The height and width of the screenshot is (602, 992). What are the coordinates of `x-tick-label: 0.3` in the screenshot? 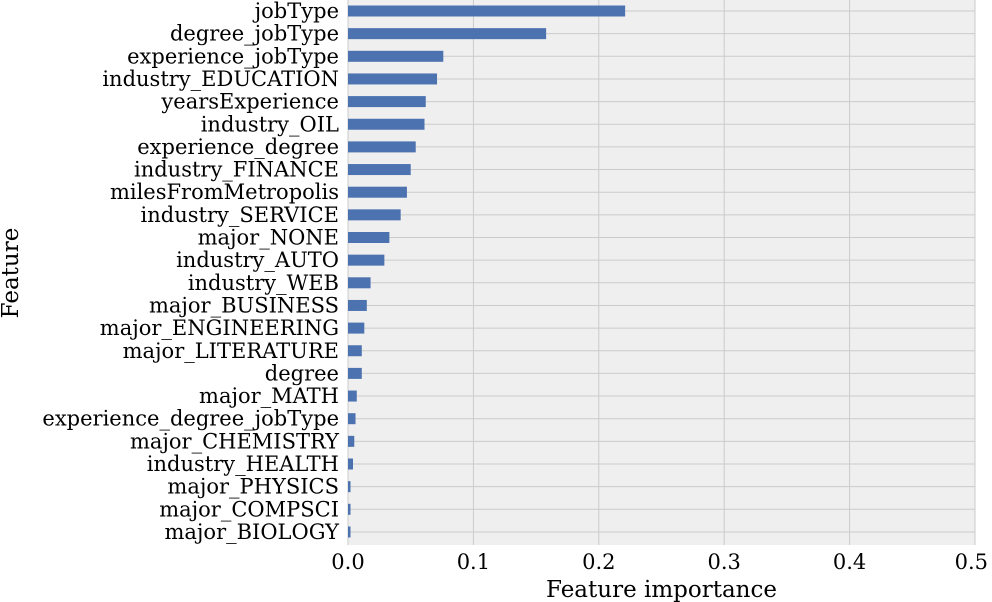 It's located at (723, 562).